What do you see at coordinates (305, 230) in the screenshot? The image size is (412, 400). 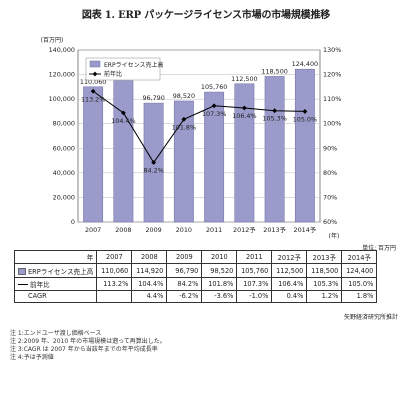 I see `x-tick-label: 2014予` at bounding box center [305, 230].